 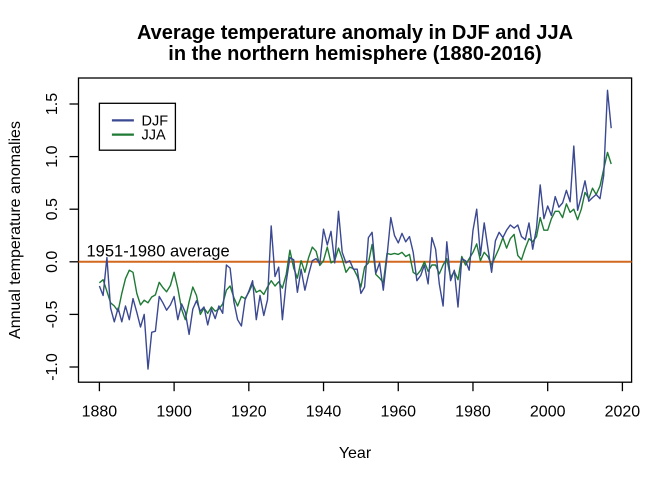 What do you see at coordinates (52, 156) in the screenshot?
I see `svg-text: 1.0` at bounding box center [52, 156].